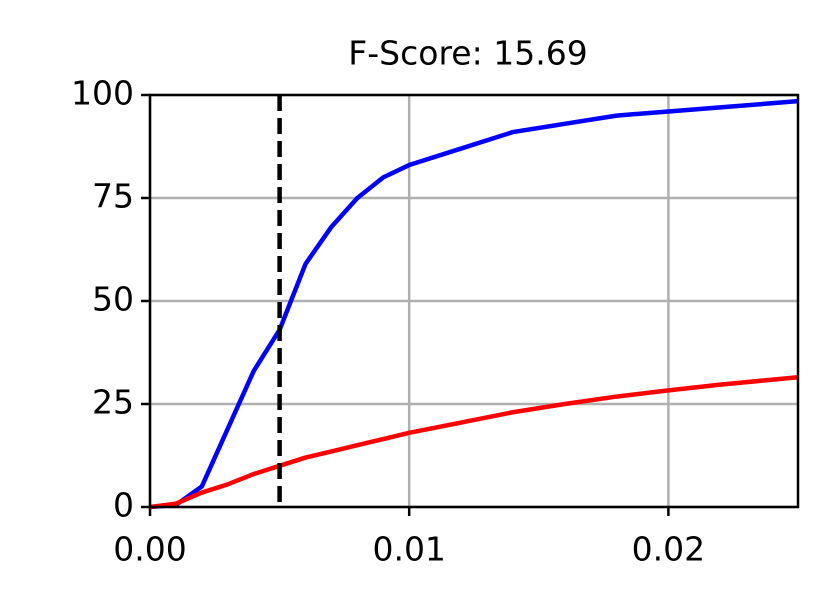 The width and height of the screenshot is (832, 614). What do you see at coordinates (467, 53) in the screenshot?
I see `chart-title: F-Score: 15.69` at bounding box center [467, 53].